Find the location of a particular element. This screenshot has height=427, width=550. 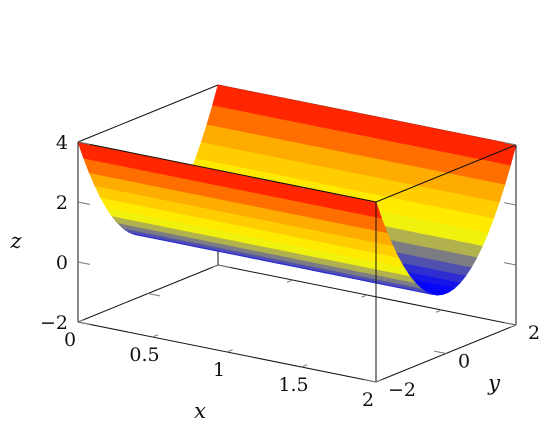

x-tick-label: 2 is located at coordinates (368, 400).